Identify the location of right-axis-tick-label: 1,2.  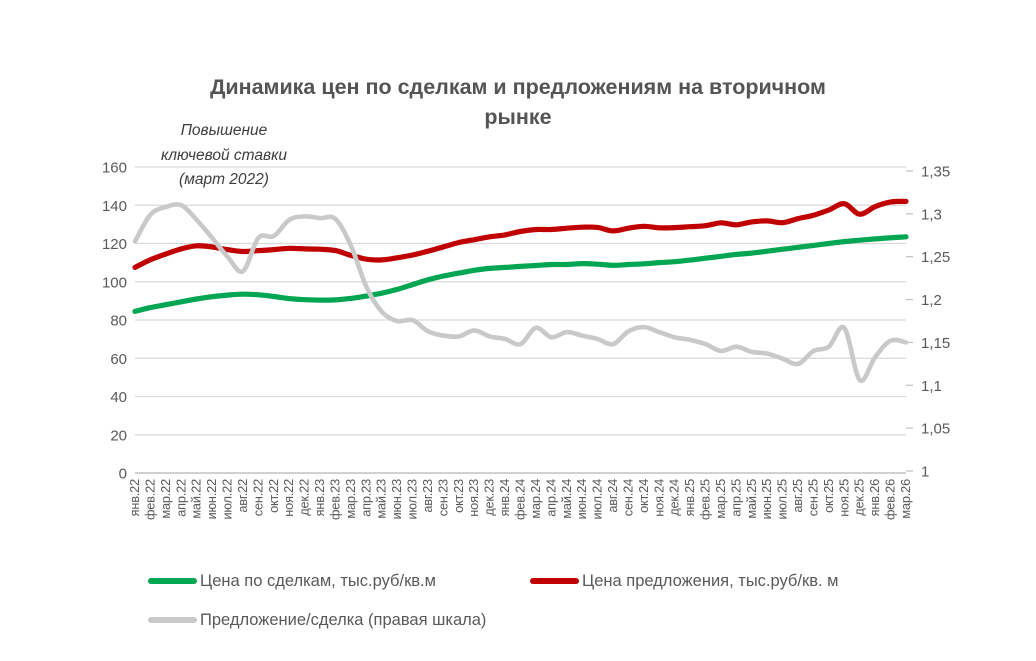
(931, 300).